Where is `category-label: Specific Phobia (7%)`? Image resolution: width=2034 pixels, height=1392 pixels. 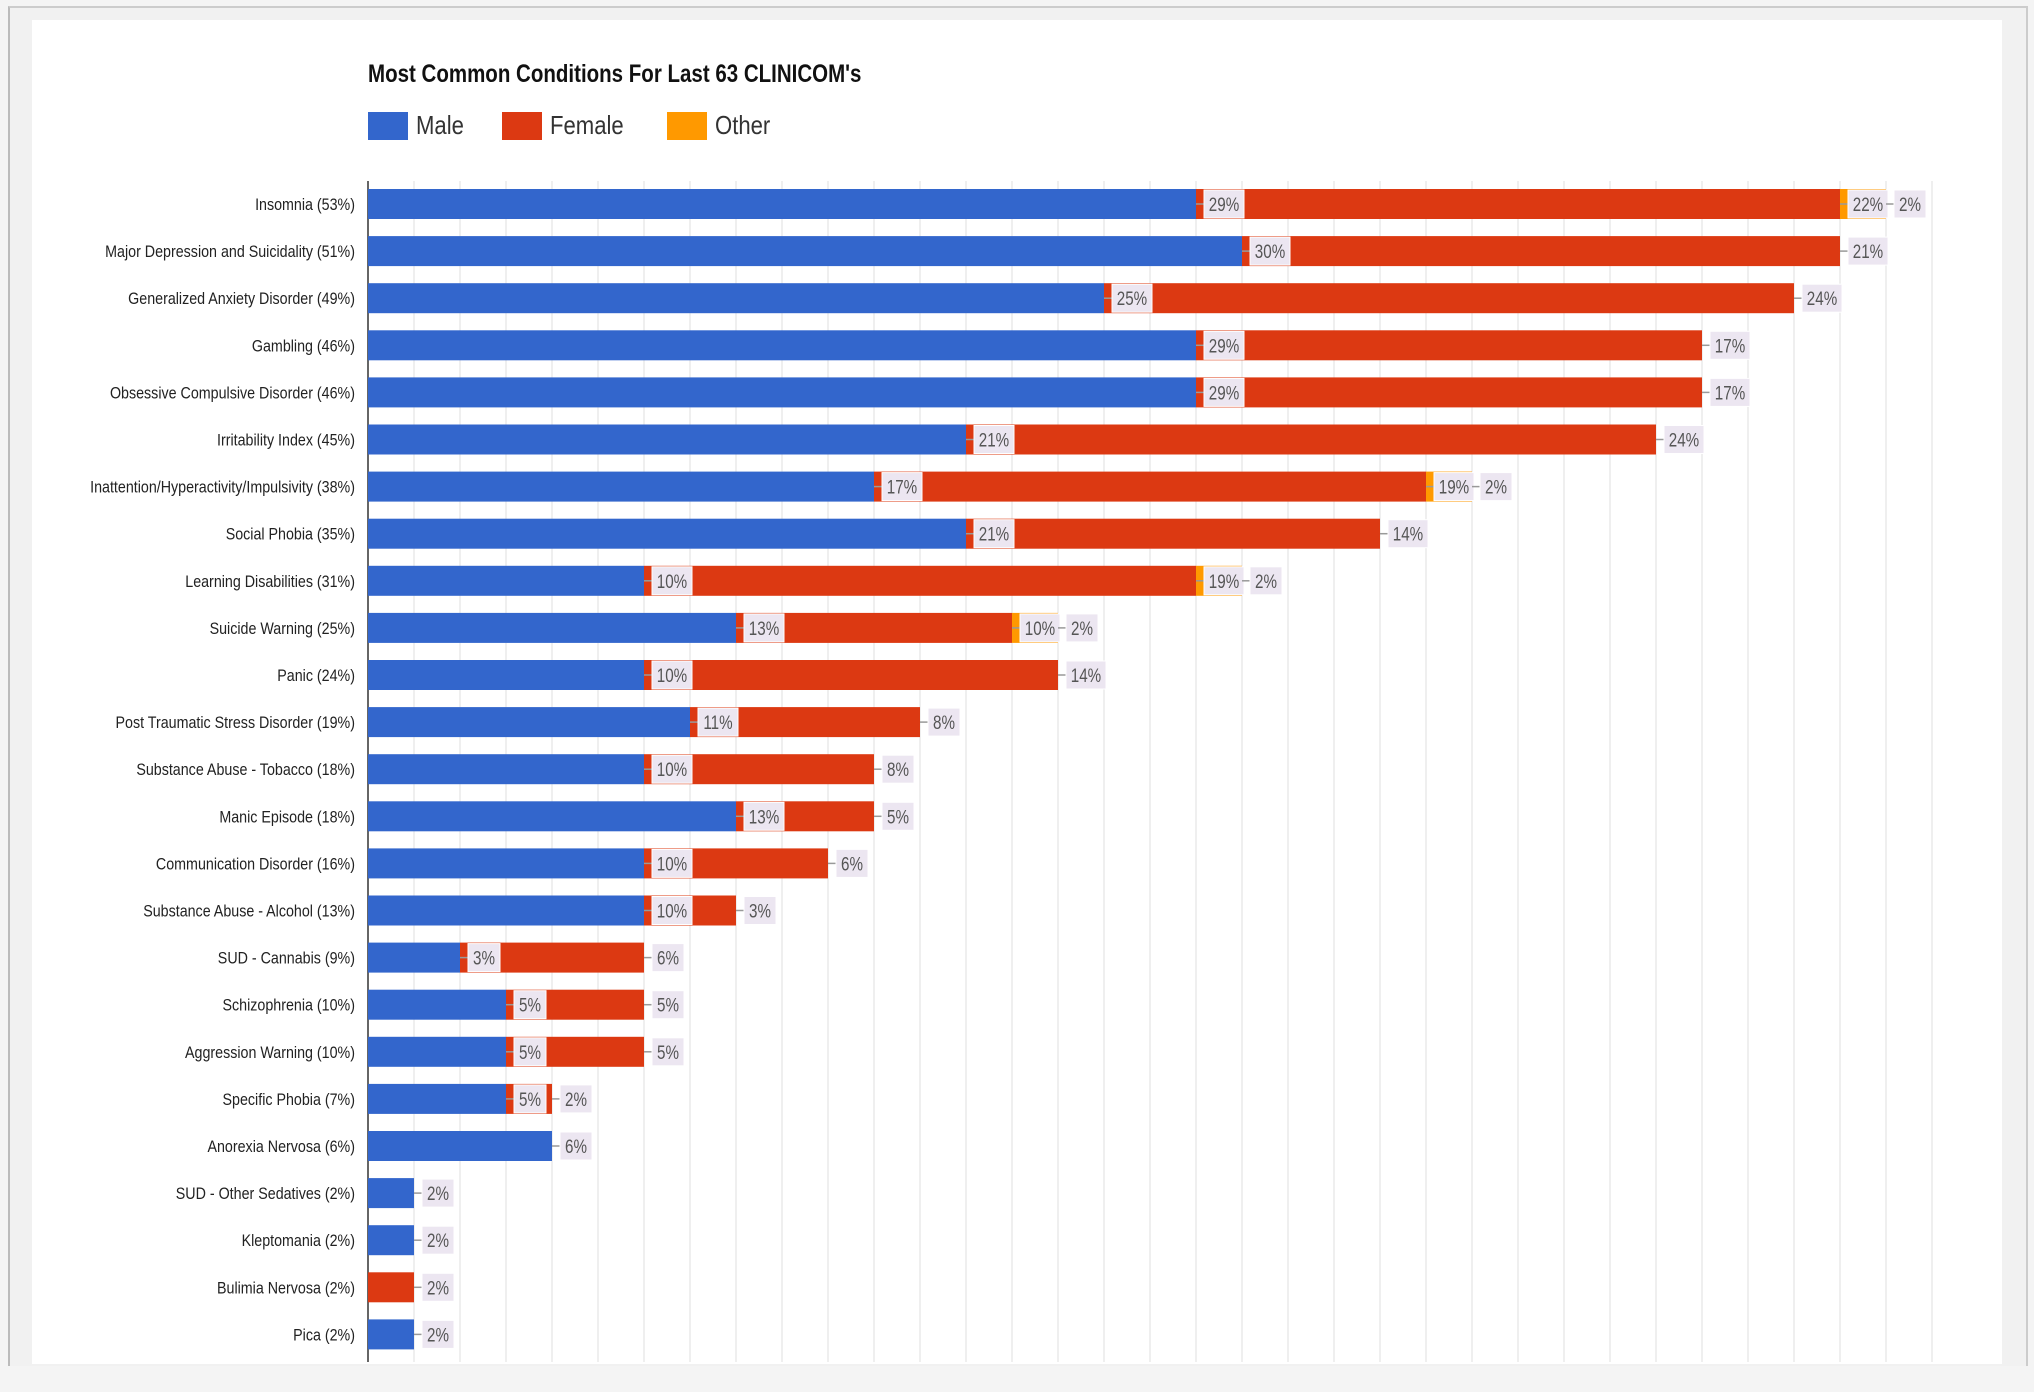 category-label: Specific Phobia (7%) is located at coordinates (289, 1100).